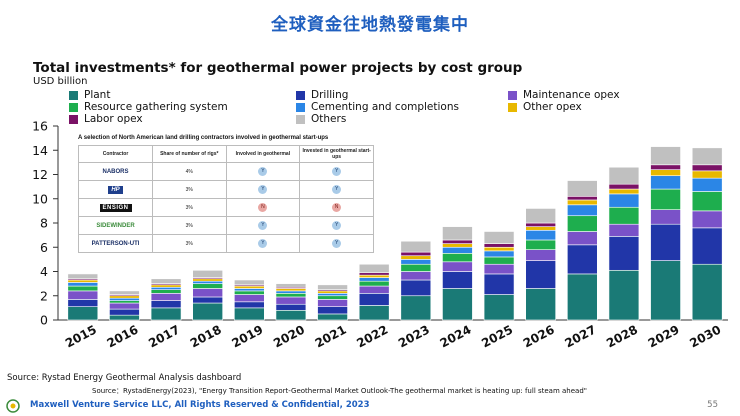 This screenshot has width=740, height=416. I want to click on legend-item-plant: Plant, so click(89, 95).